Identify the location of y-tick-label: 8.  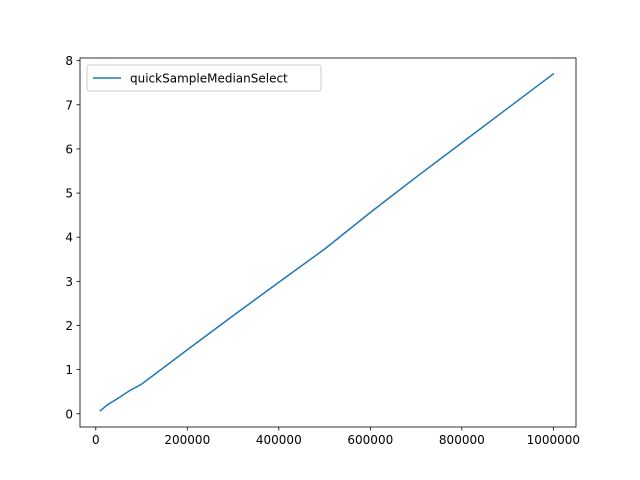
(69, 61).